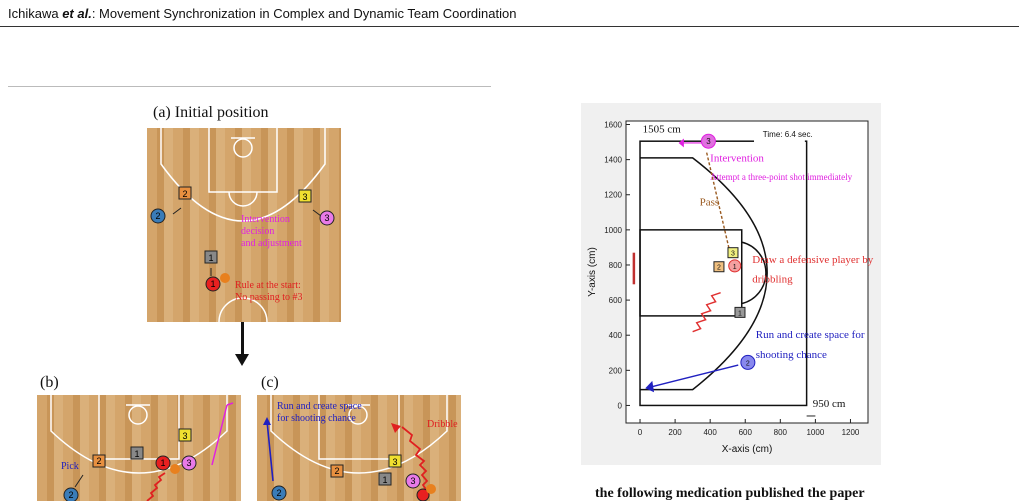  I want to click on pass-text: Pass, so click(710, 202).